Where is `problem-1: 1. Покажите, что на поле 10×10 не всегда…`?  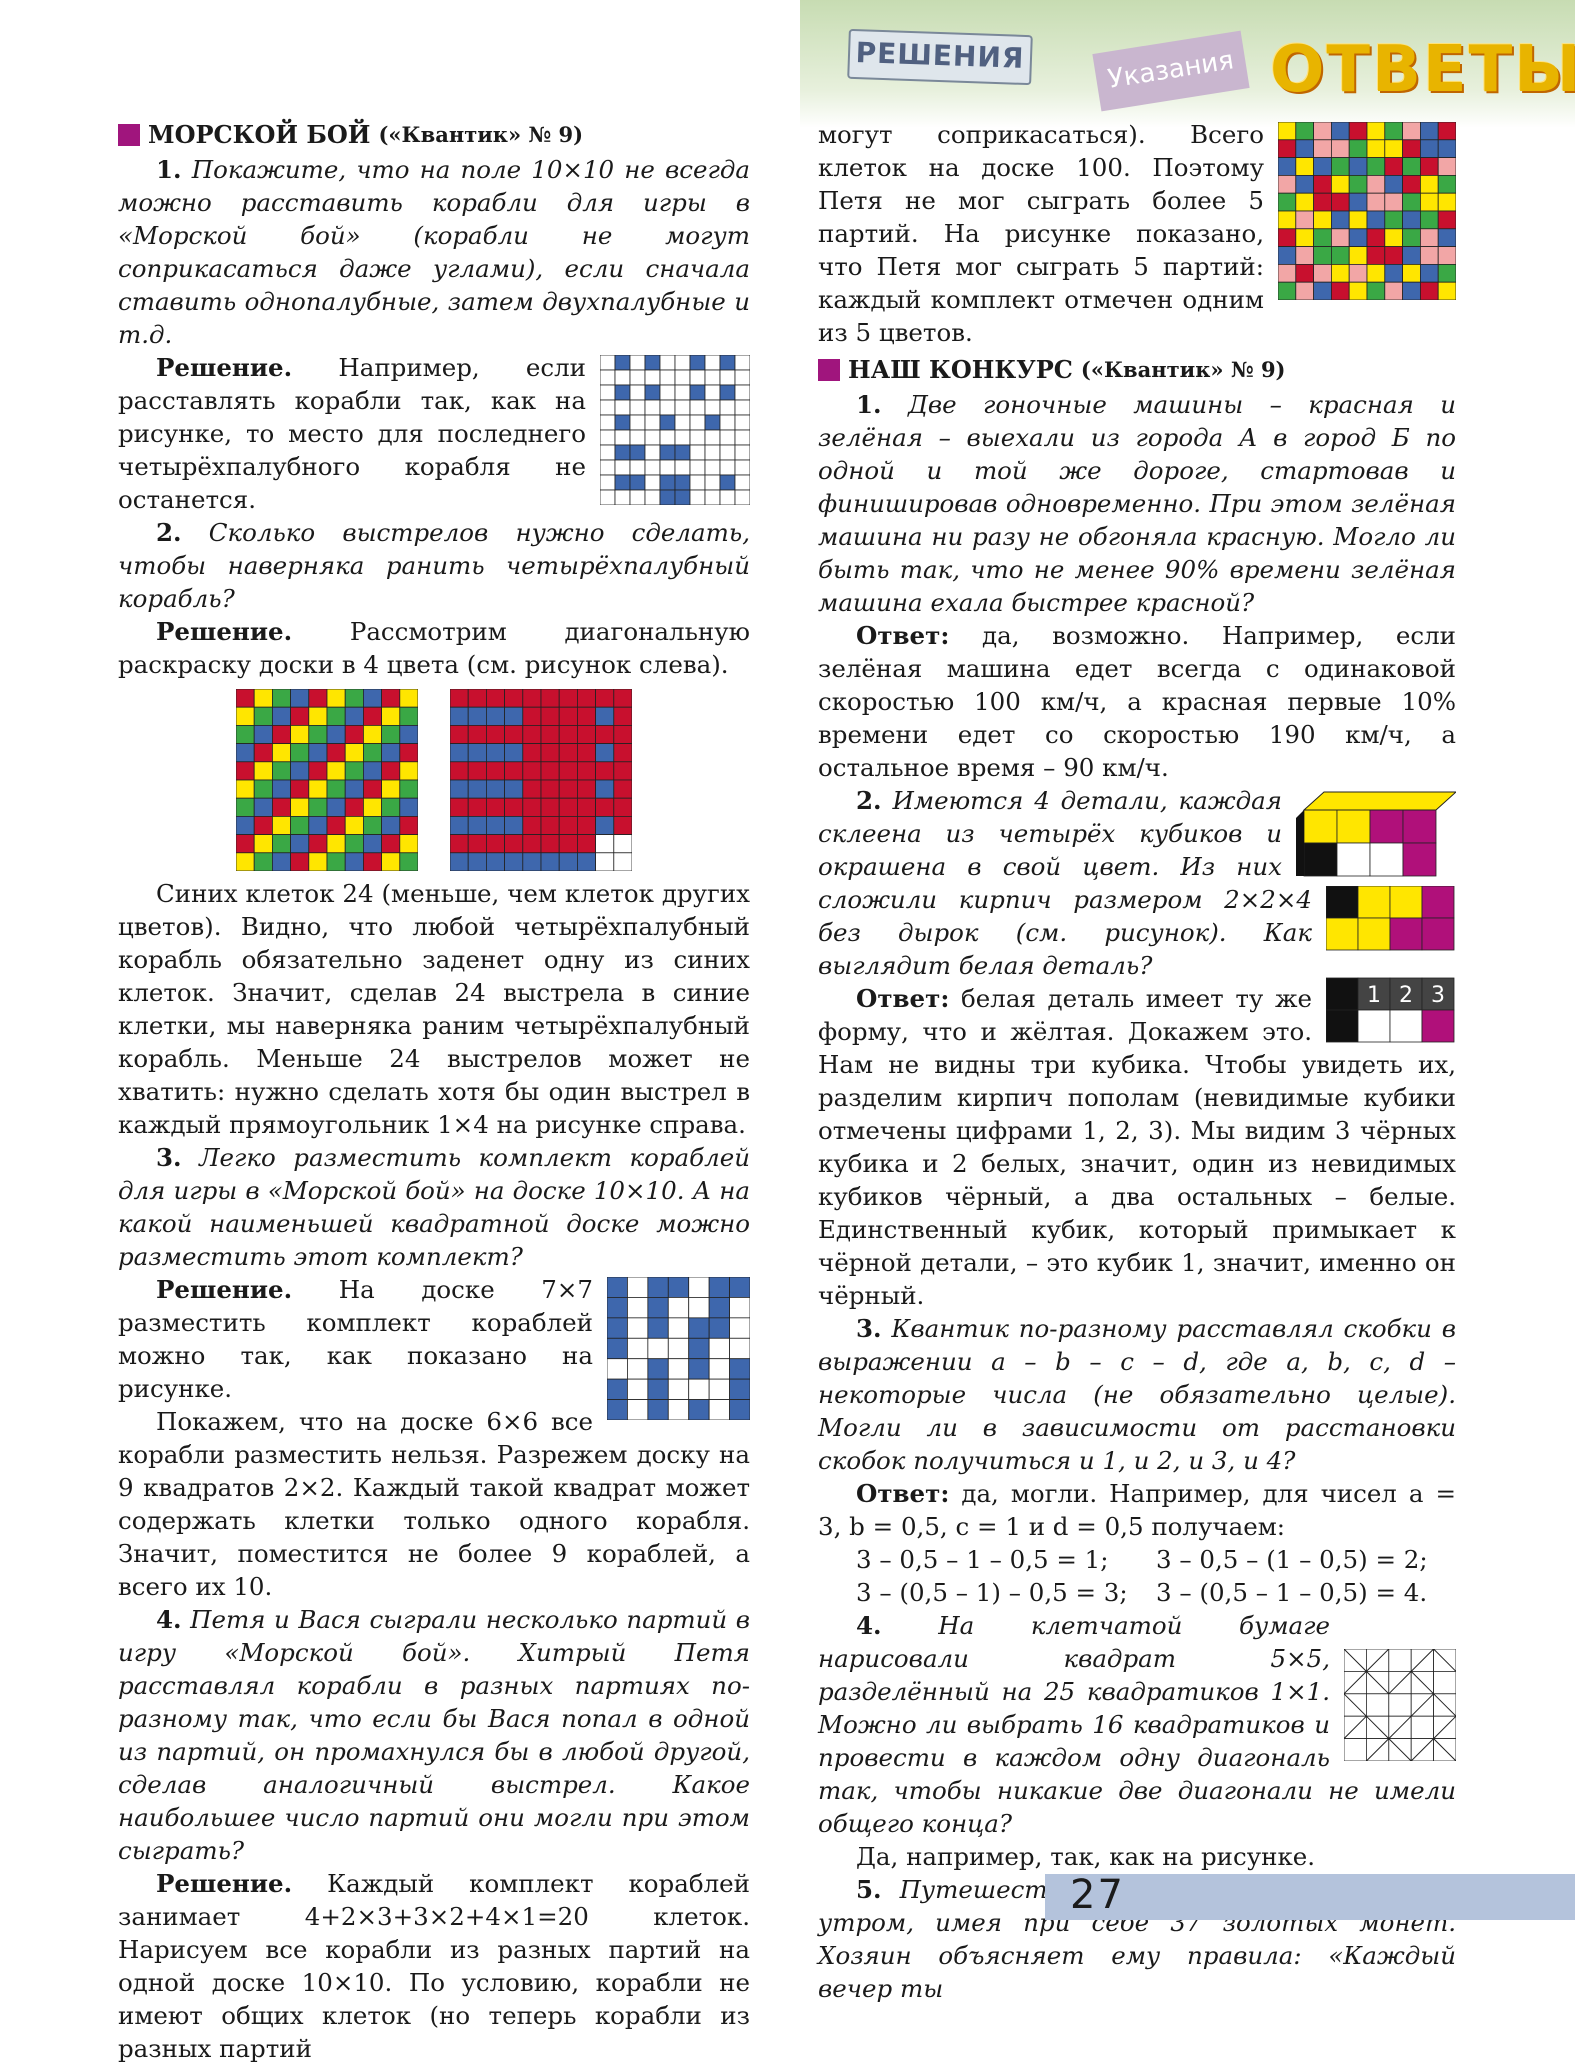 problem-1: 1. Покажите, что на поле 10×10 не всегда… is located at coordinates (434, 252).